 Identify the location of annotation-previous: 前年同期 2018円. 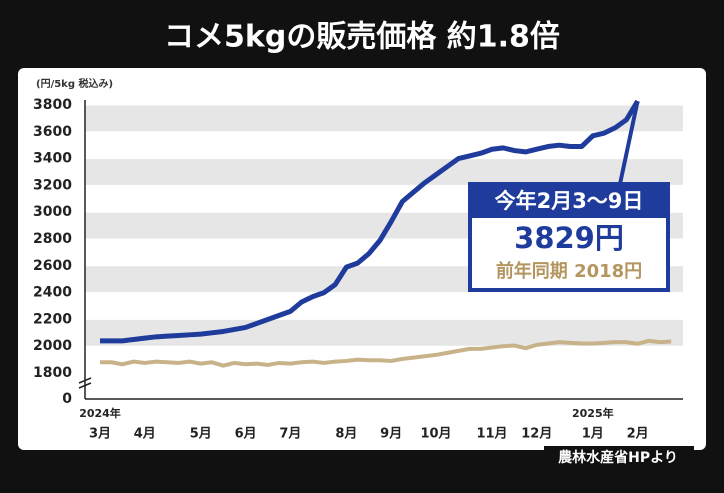
(569, 271).